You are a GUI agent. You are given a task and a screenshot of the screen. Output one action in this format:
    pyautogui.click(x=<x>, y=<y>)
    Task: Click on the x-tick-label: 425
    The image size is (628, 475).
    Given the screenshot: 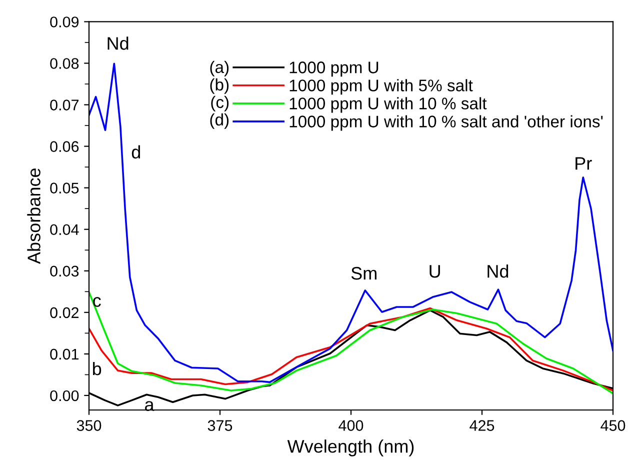 What is the action you would take?
    pyautogui.click(x=482, y=425)
    